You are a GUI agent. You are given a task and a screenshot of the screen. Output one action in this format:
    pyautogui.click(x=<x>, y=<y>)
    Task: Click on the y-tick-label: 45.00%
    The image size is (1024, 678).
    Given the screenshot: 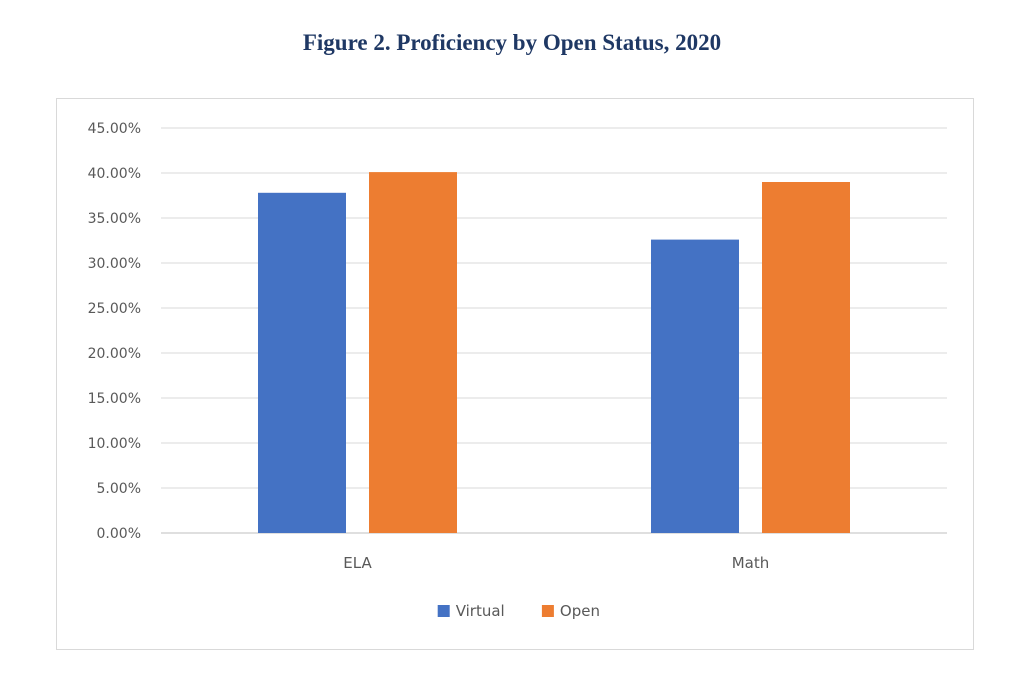 What is the action you would take?
    pyautogui.click(x=114, y=129)
    